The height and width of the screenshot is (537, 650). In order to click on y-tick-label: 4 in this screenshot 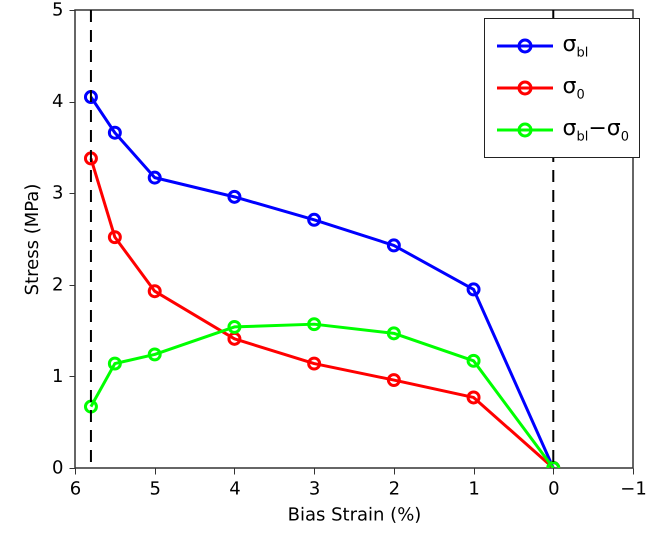, I will do `click(58, 101)`.